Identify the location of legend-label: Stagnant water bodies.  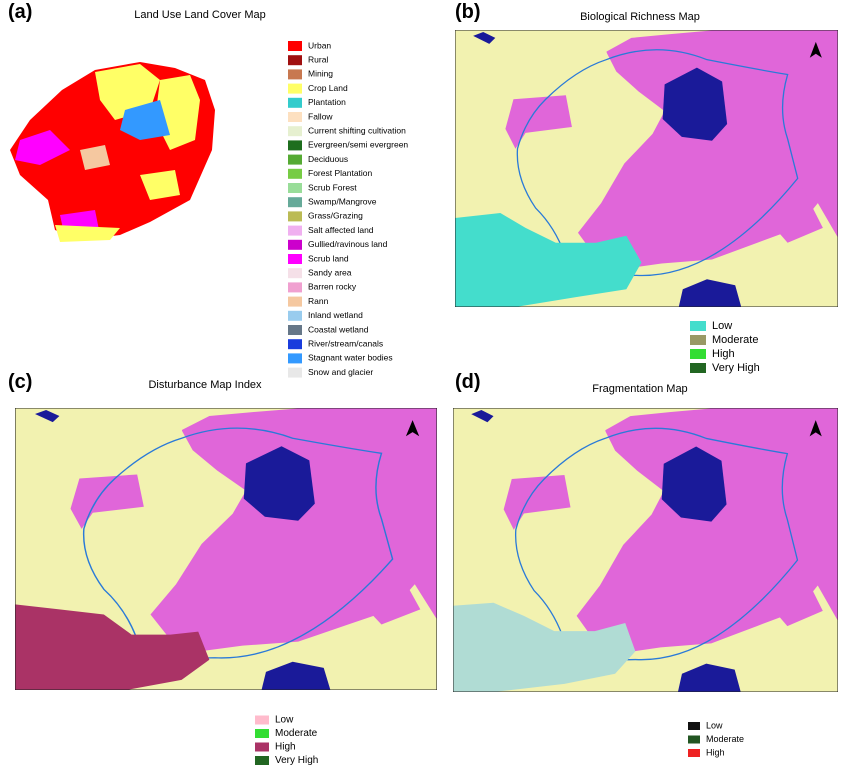
(350, 358).